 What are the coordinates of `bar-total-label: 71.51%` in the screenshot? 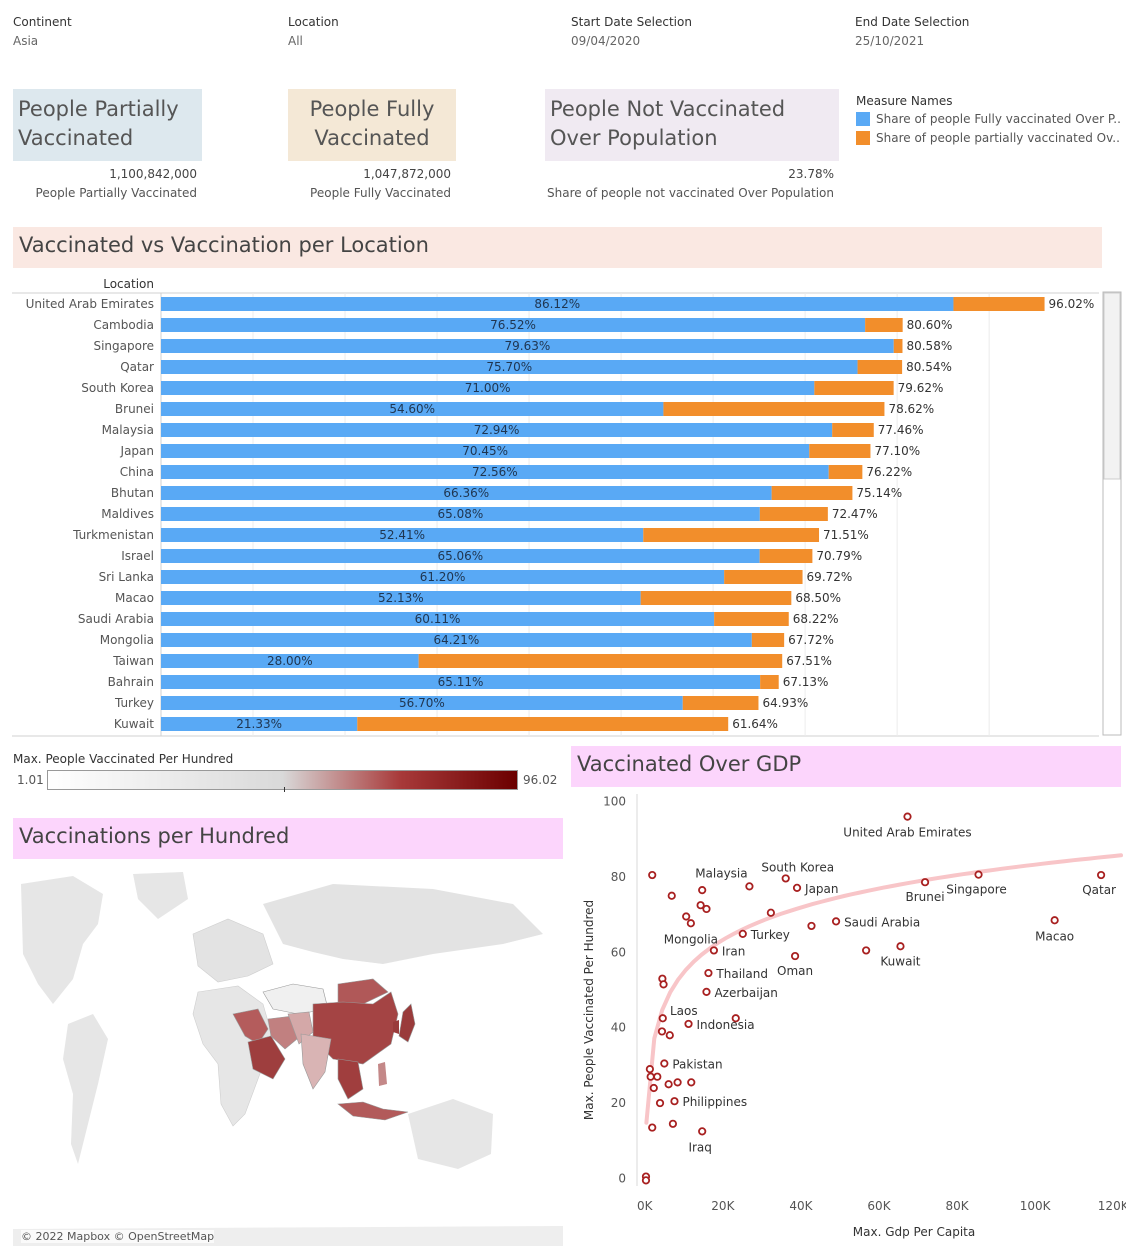 It's located at (846, 535).